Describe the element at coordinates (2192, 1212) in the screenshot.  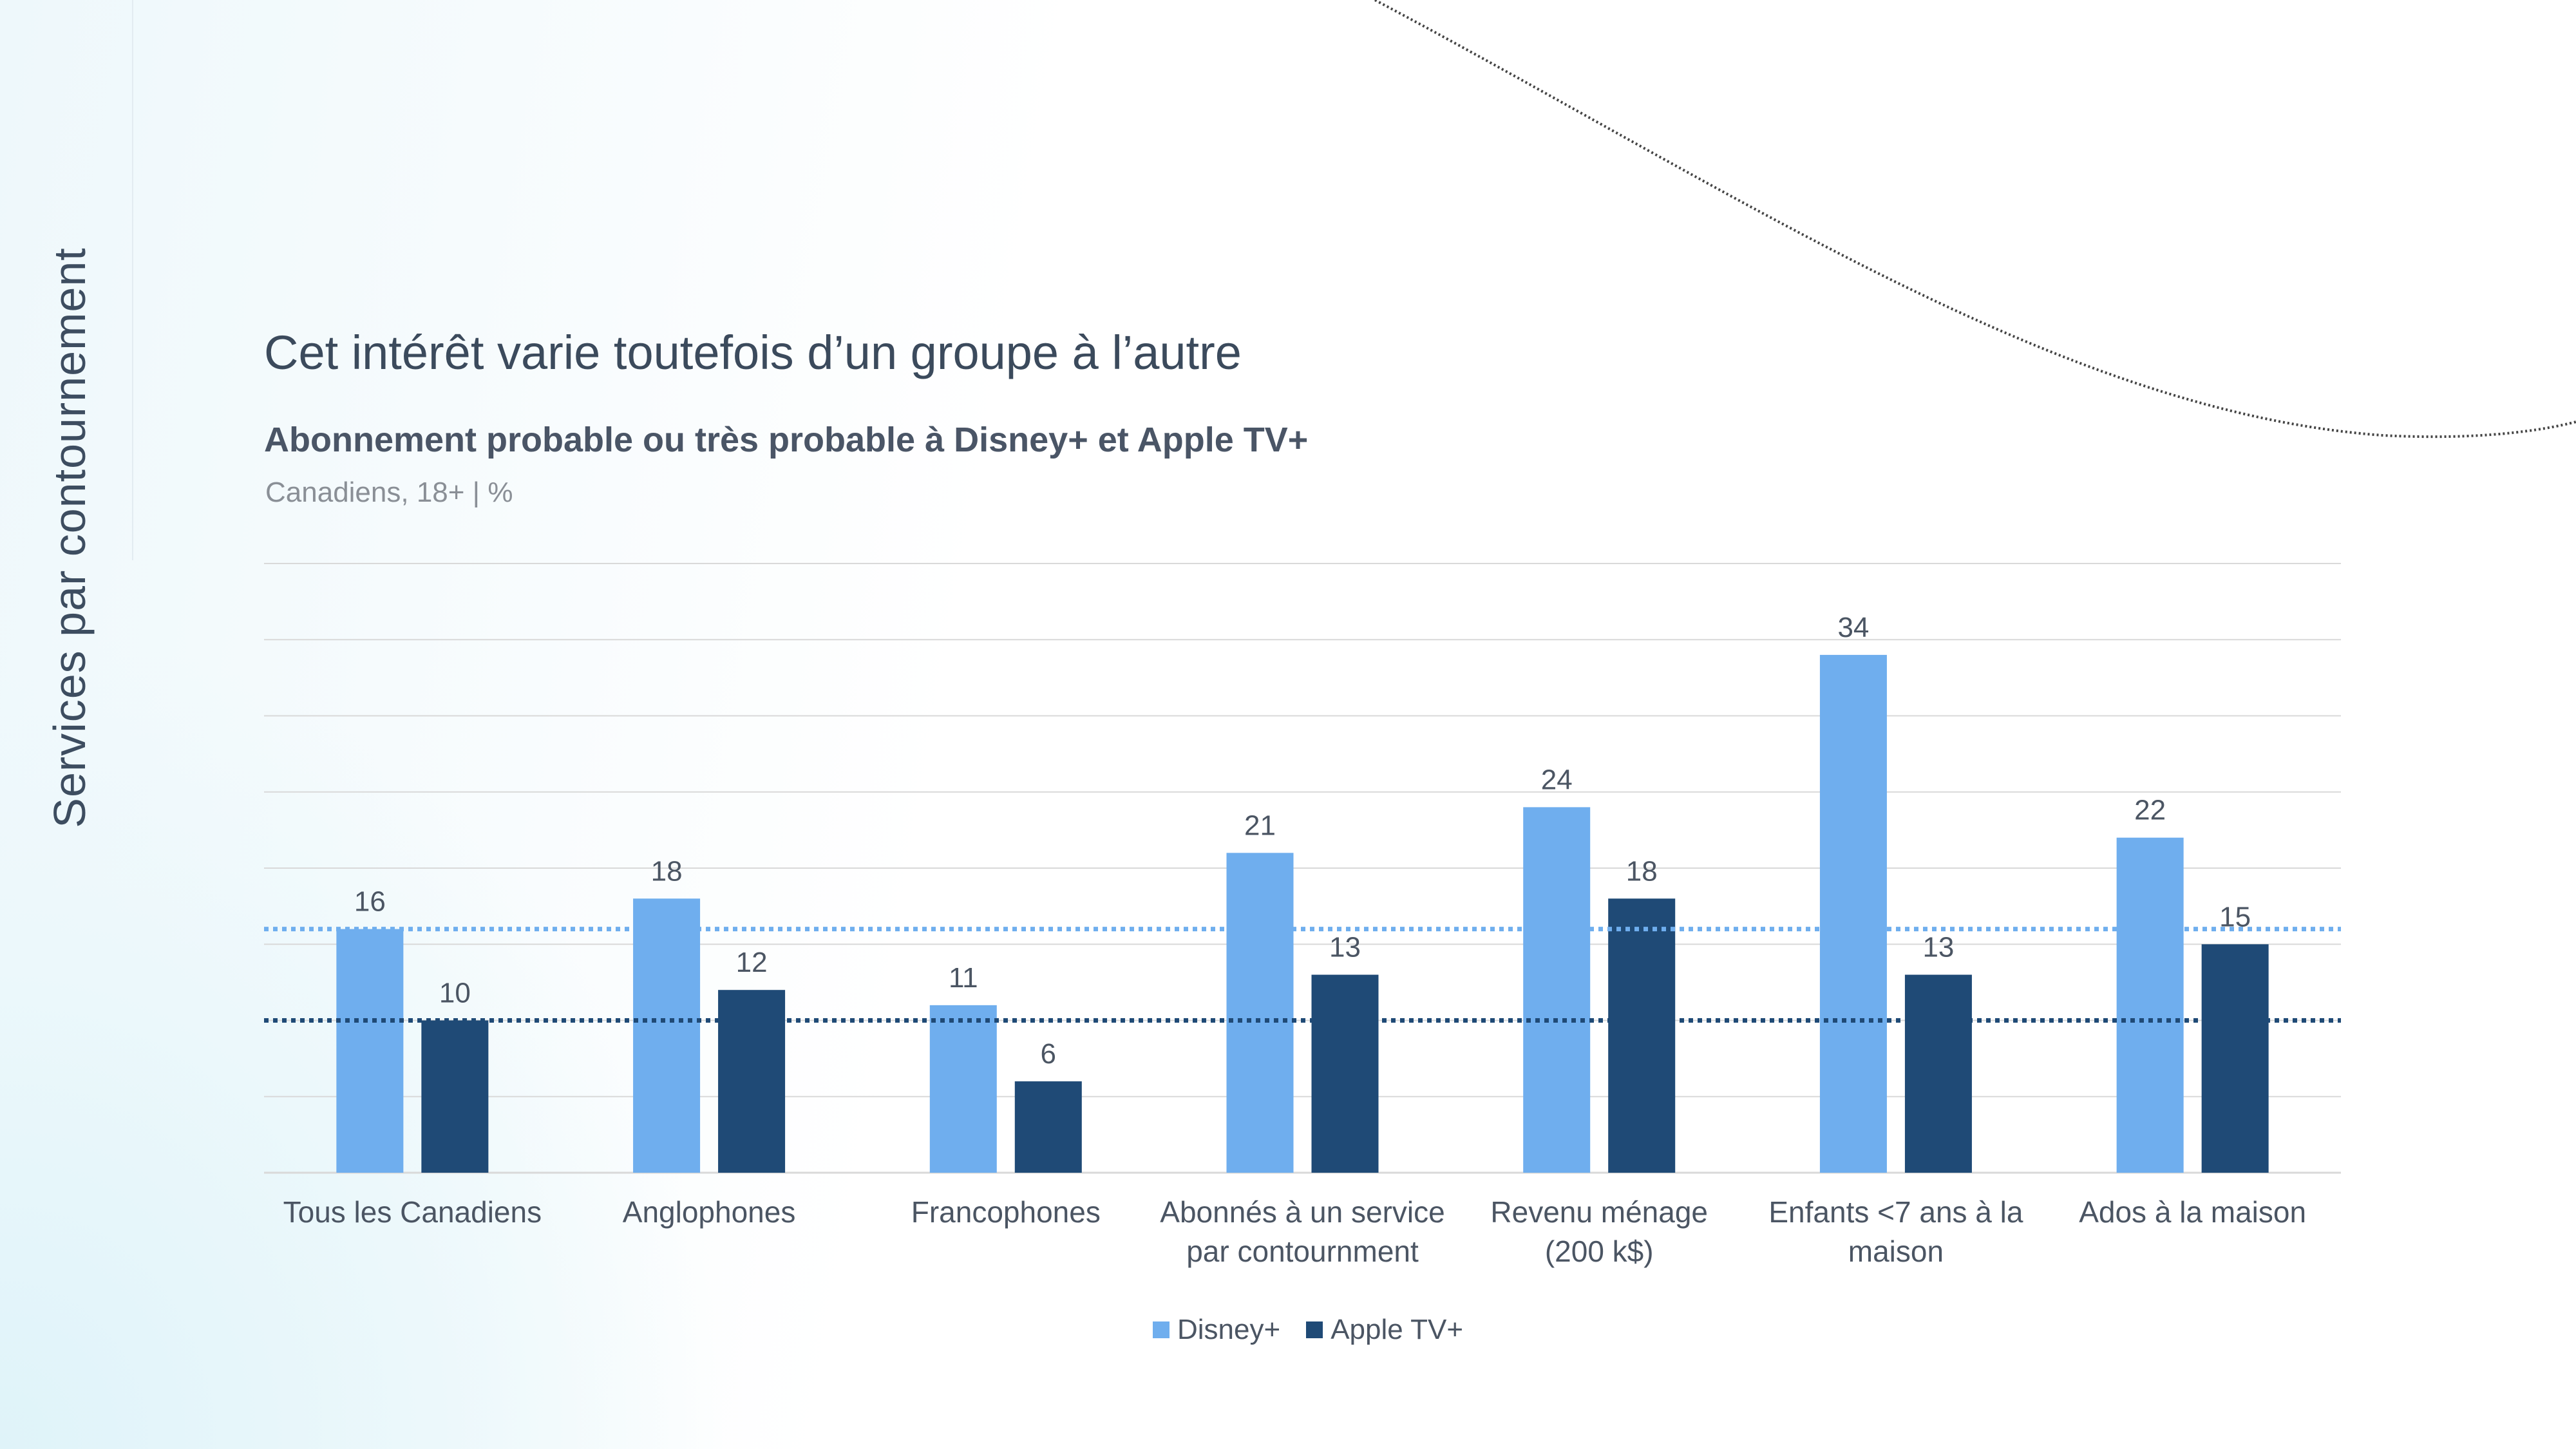
I see `category-label: Ados à la maison` at that location.